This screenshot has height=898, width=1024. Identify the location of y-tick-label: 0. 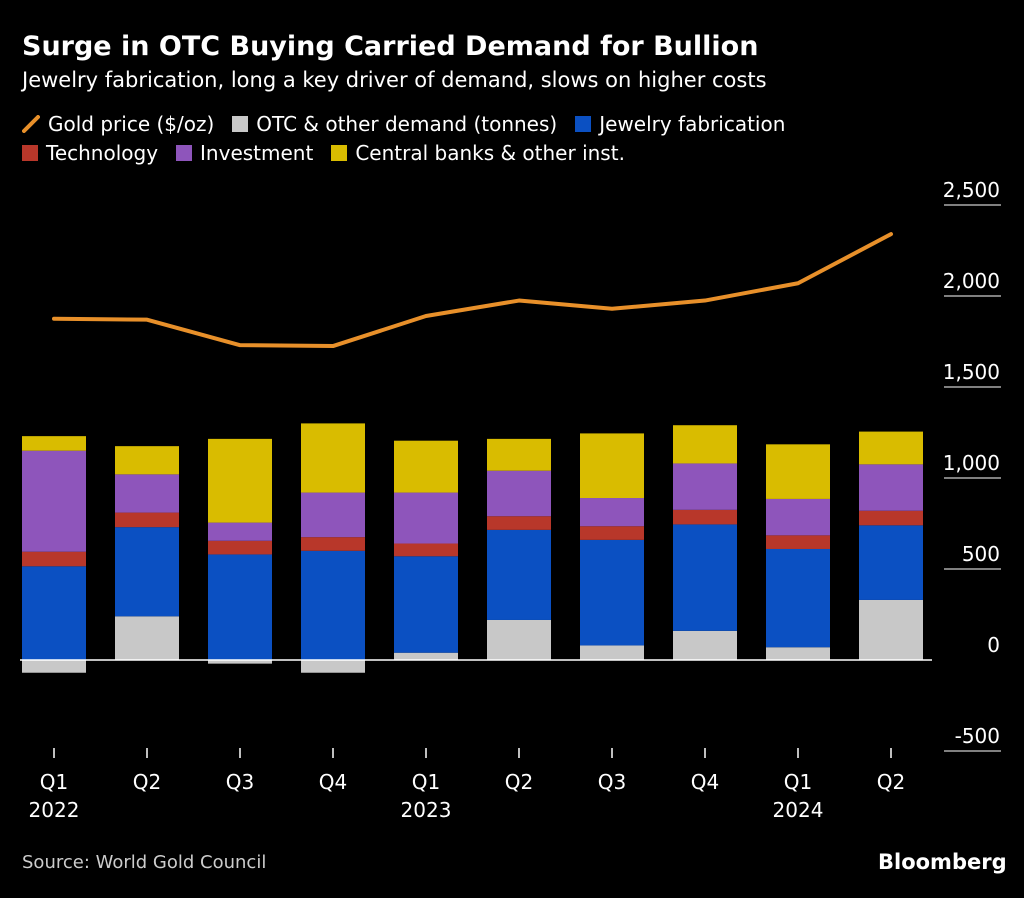
(993, 645).